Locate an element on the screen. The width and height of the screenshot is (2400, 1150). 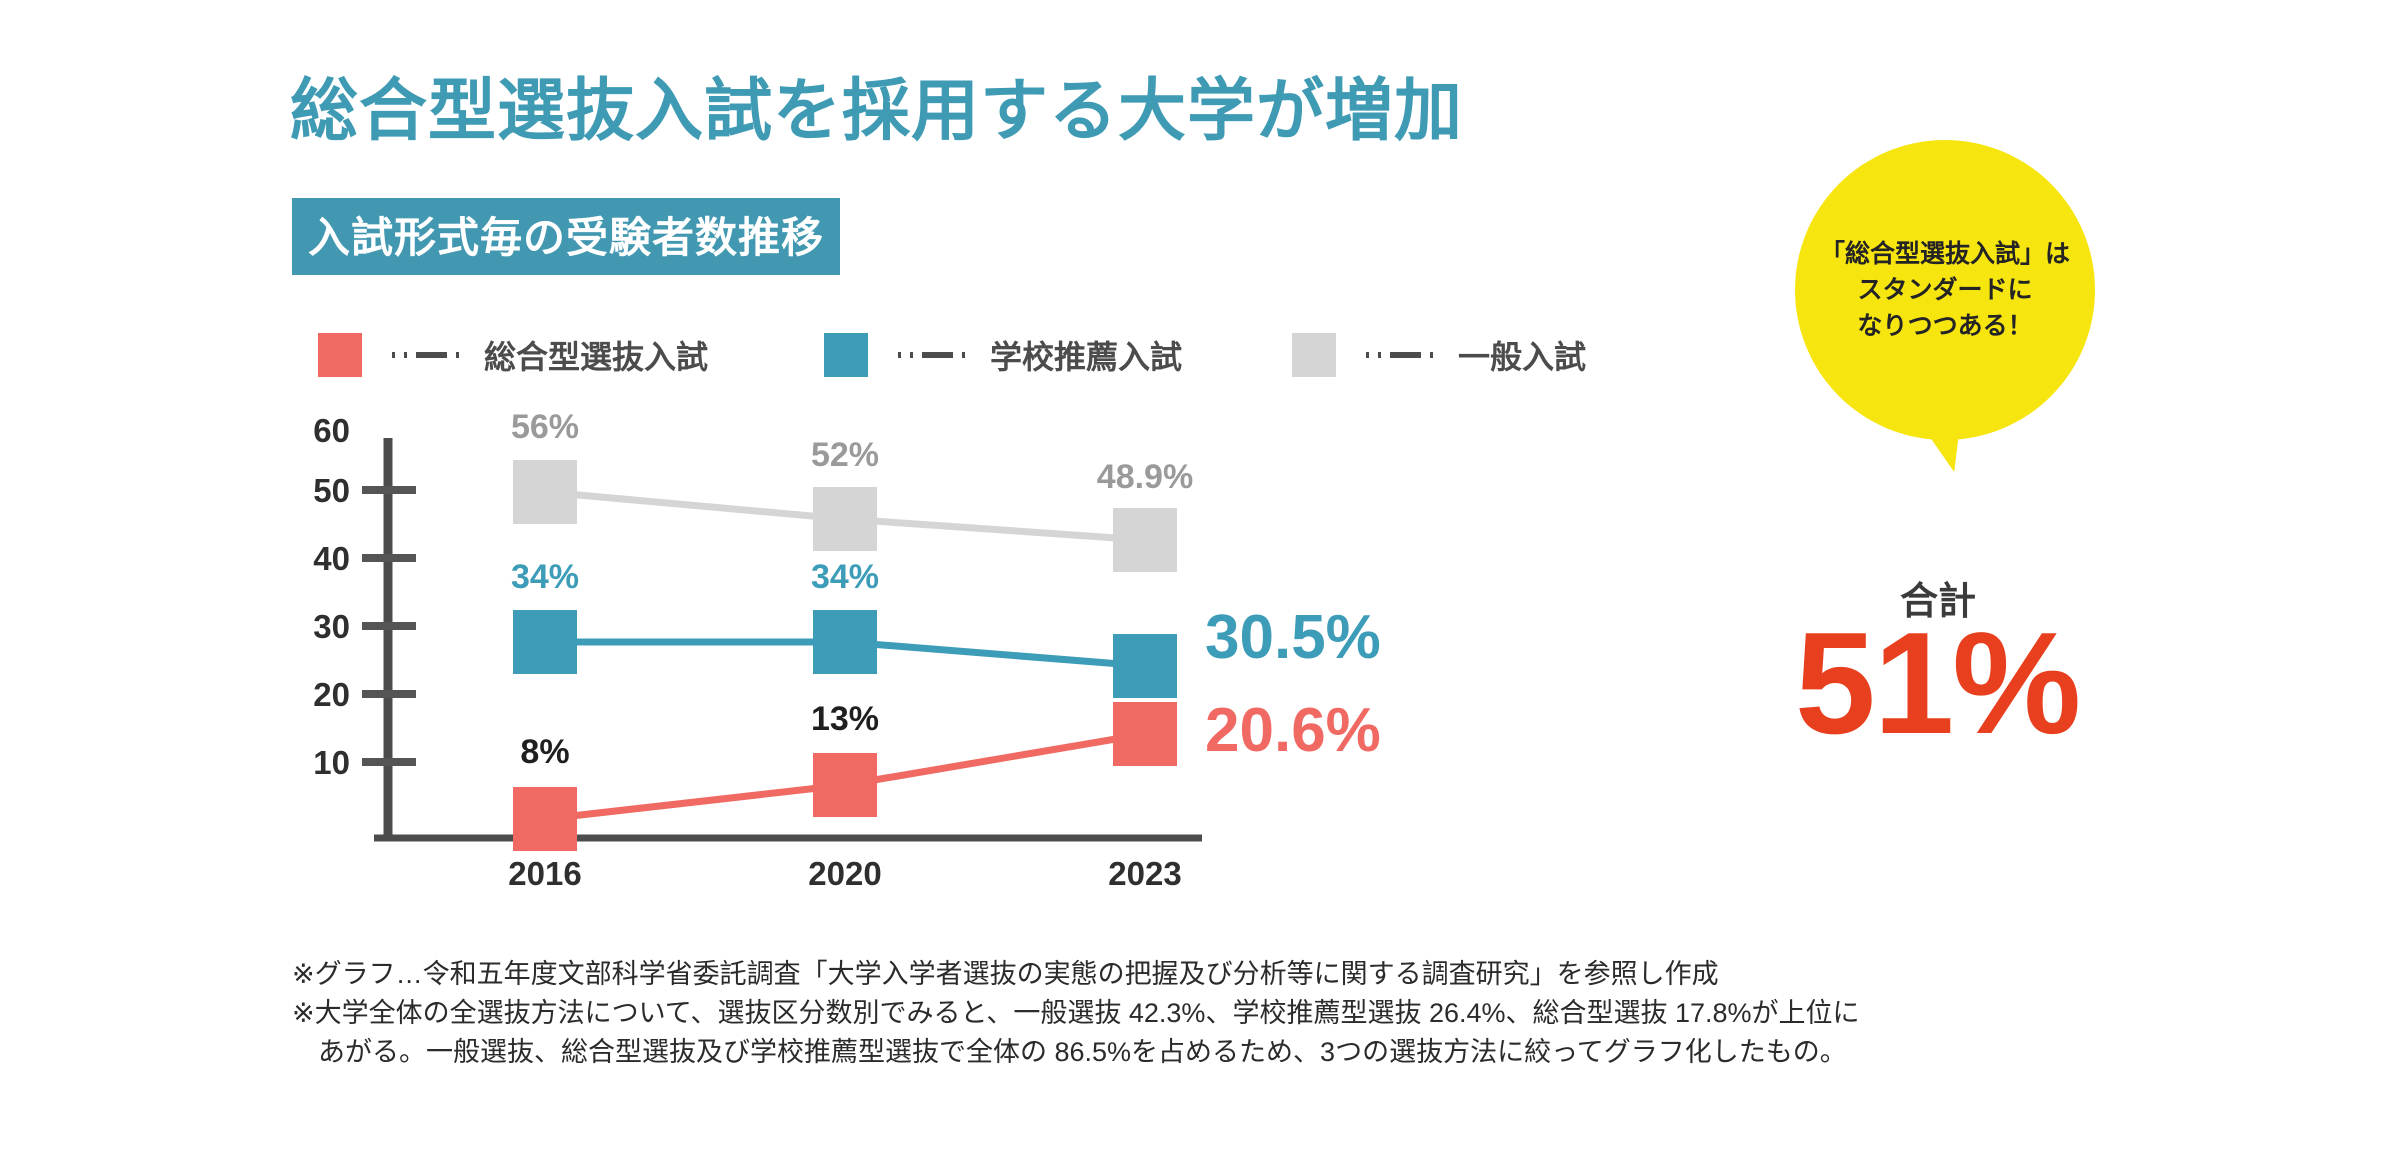
value-label-suisen-2020: 34% is located at coordinates (845, 577).